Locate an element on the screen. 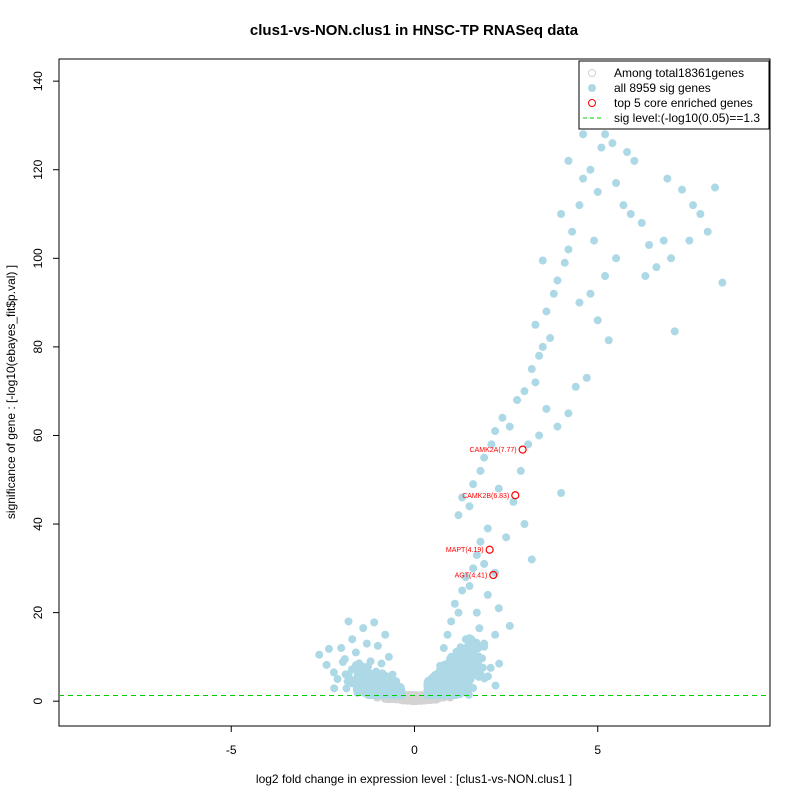  y-tick-label: 120 is located at coordinates (38, 169).